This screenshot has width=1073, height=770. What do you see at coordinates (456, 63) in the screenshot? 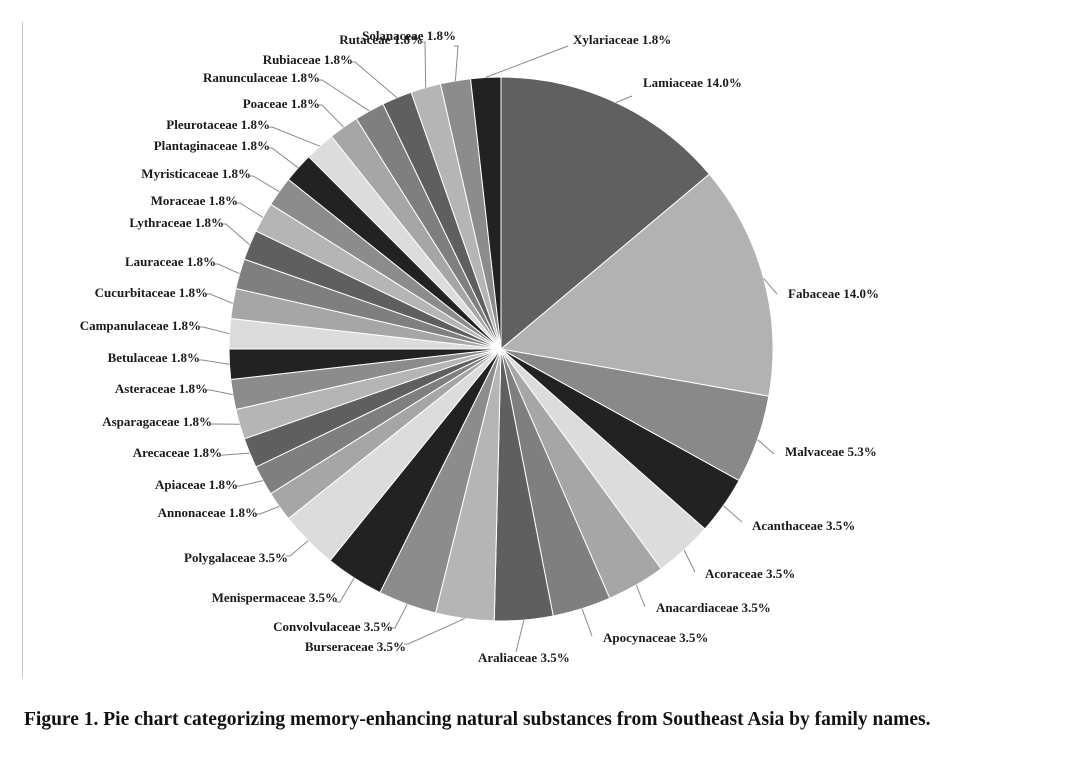
I see `leader-line-solanaceae` at bounding box center [456, 63].